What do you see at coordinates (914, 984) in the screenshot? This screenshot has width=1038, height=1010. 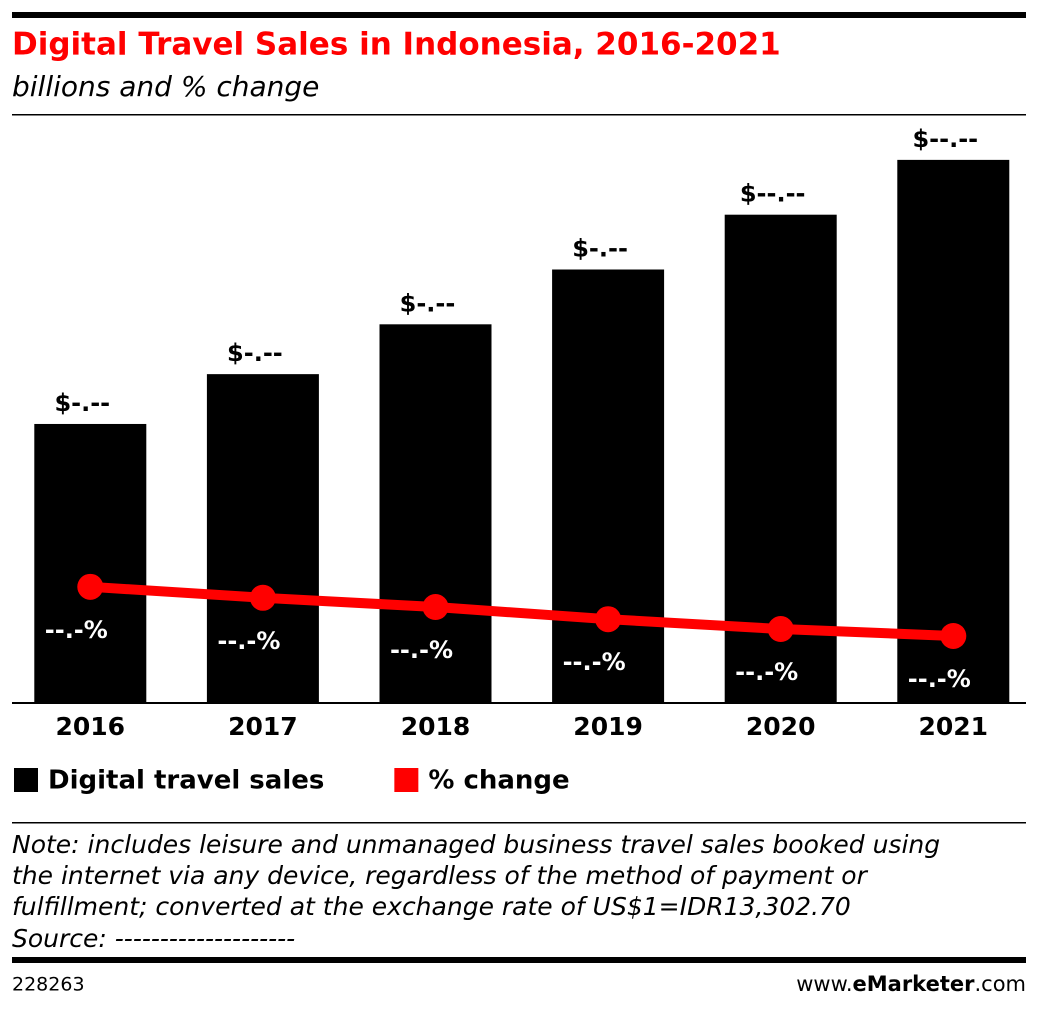 I see `brand-part: eMarketer` at bounding box center [914, 984].